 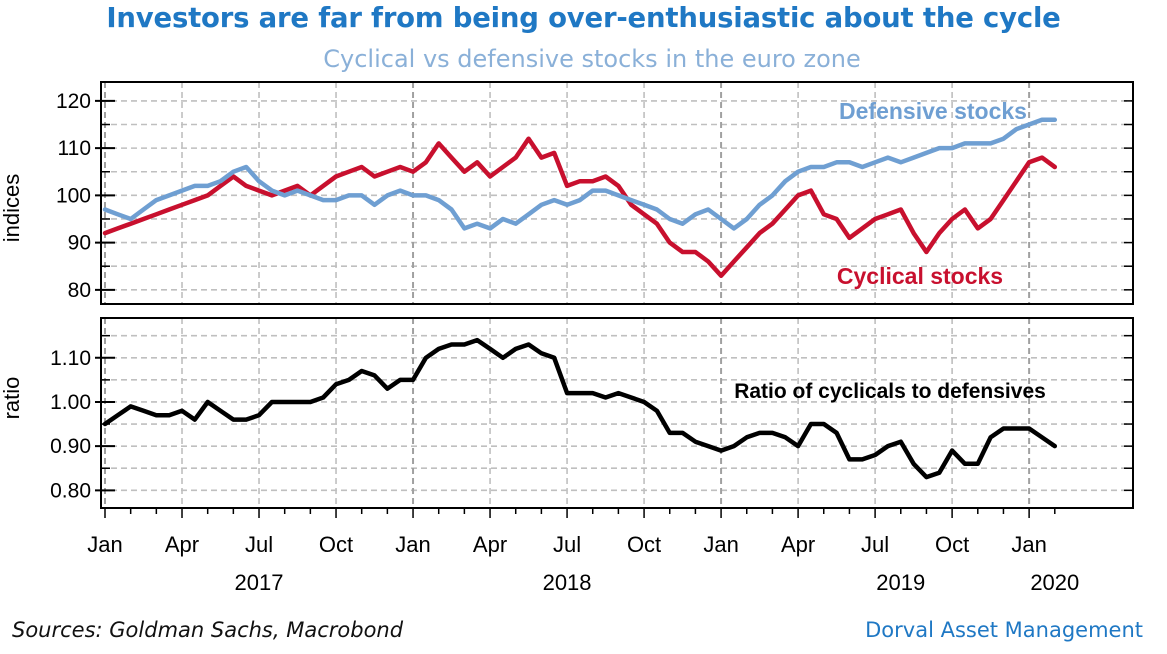 What do you see at coordinates (890, 391) in the screenshot?
I see `ratio-series-label: Ratio of cyclicals to defensives` at bounding box center [890, 391].